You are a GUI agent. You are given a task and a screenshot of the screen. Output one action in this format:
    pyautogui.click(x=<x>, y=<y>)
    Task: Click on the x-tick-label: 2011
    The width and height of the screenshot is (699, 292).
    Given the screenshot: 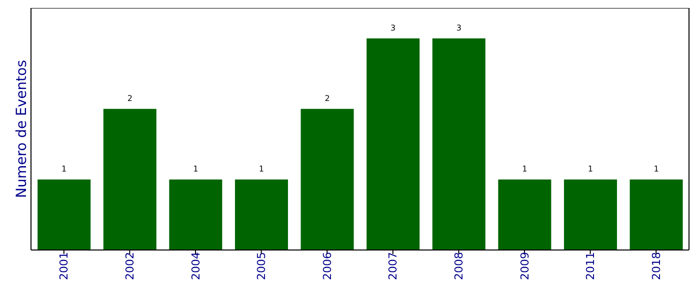 What is the action you would take?
    pyautogui.click(x=591, y=266)
    